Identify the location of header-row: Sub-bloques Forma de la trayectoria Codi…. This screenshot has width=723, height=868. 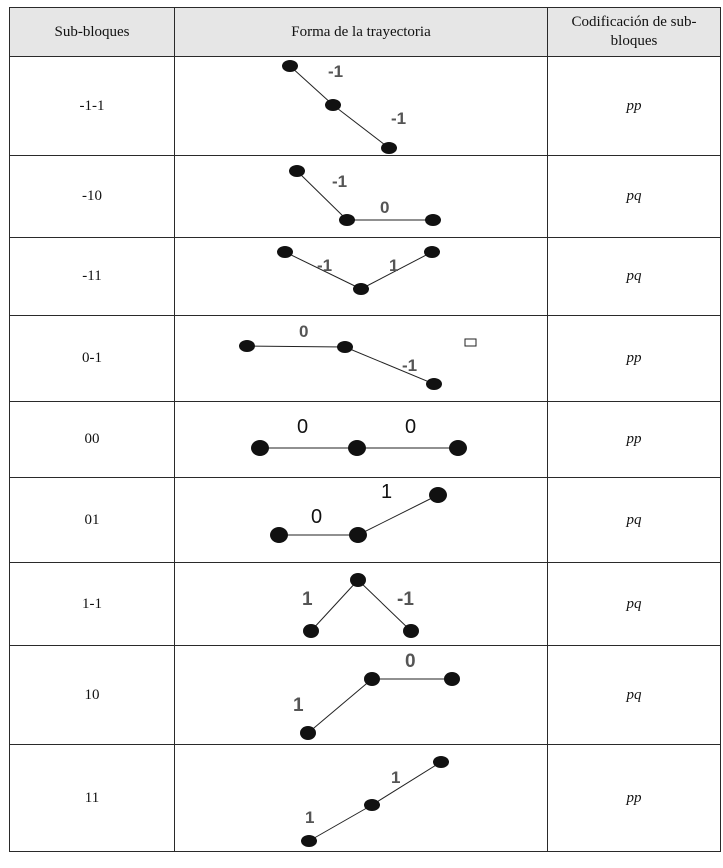
(365, 32).